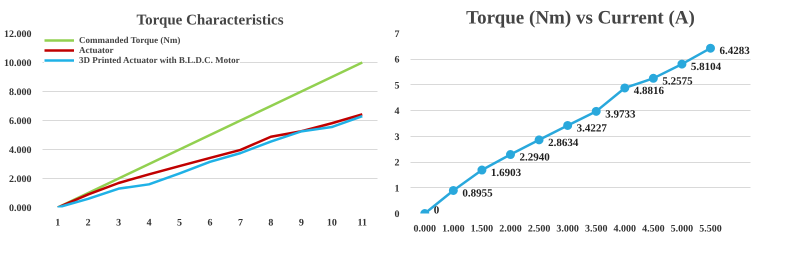 Image resolution: width=800 pixels, height=271 pixels. I want to click on x-tick-label: 2.500, so click(539, 229).